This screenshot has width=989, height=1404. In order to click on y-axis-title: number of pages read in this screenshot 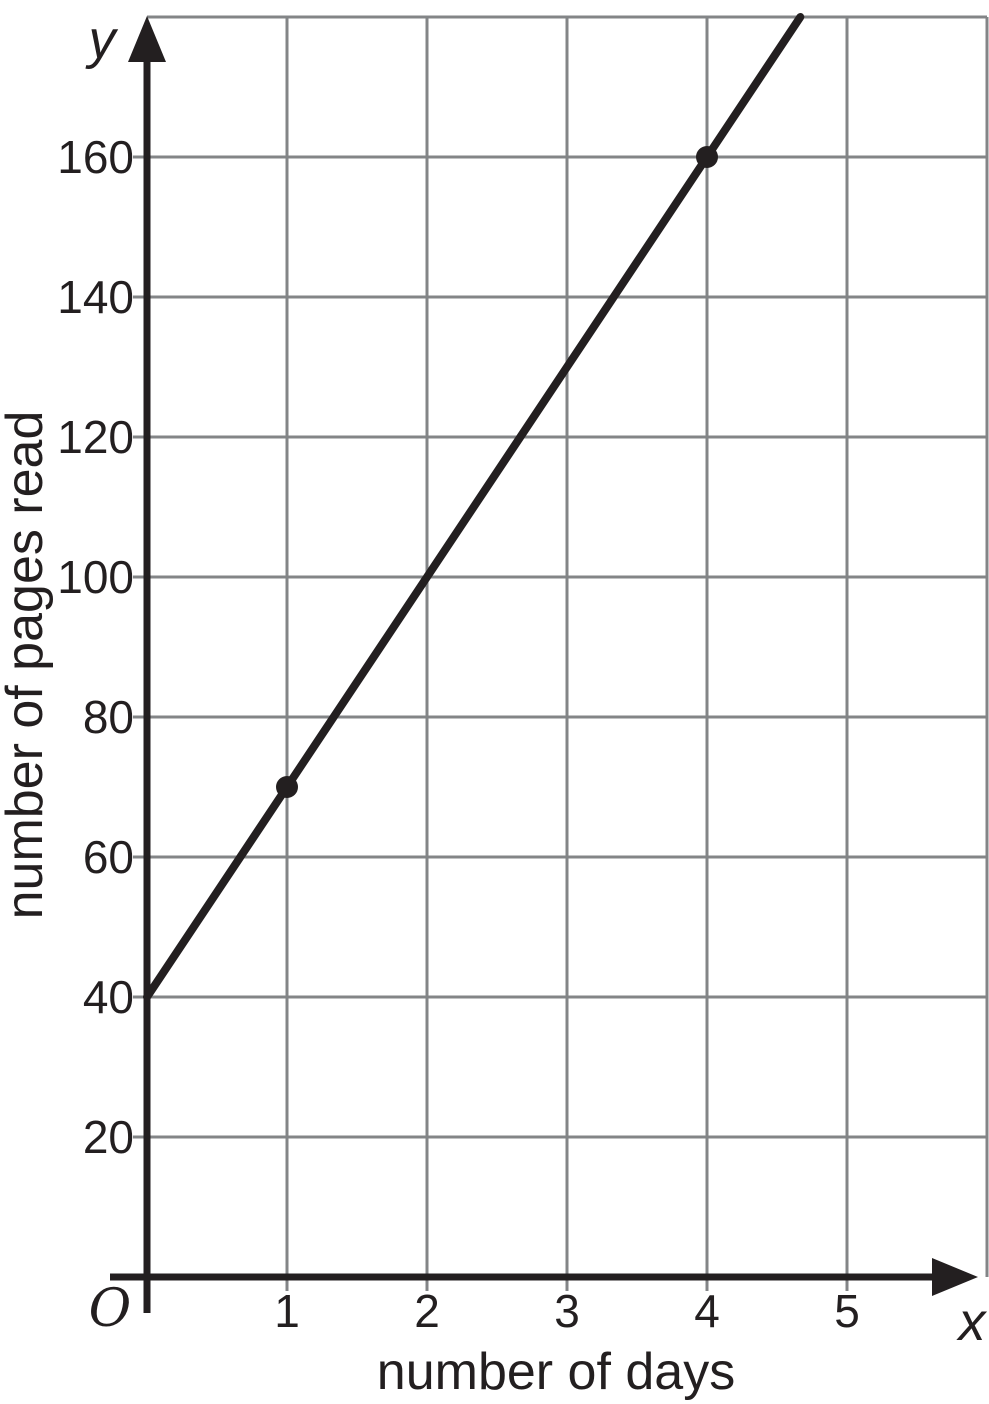, I will do `click(27, 665)`.